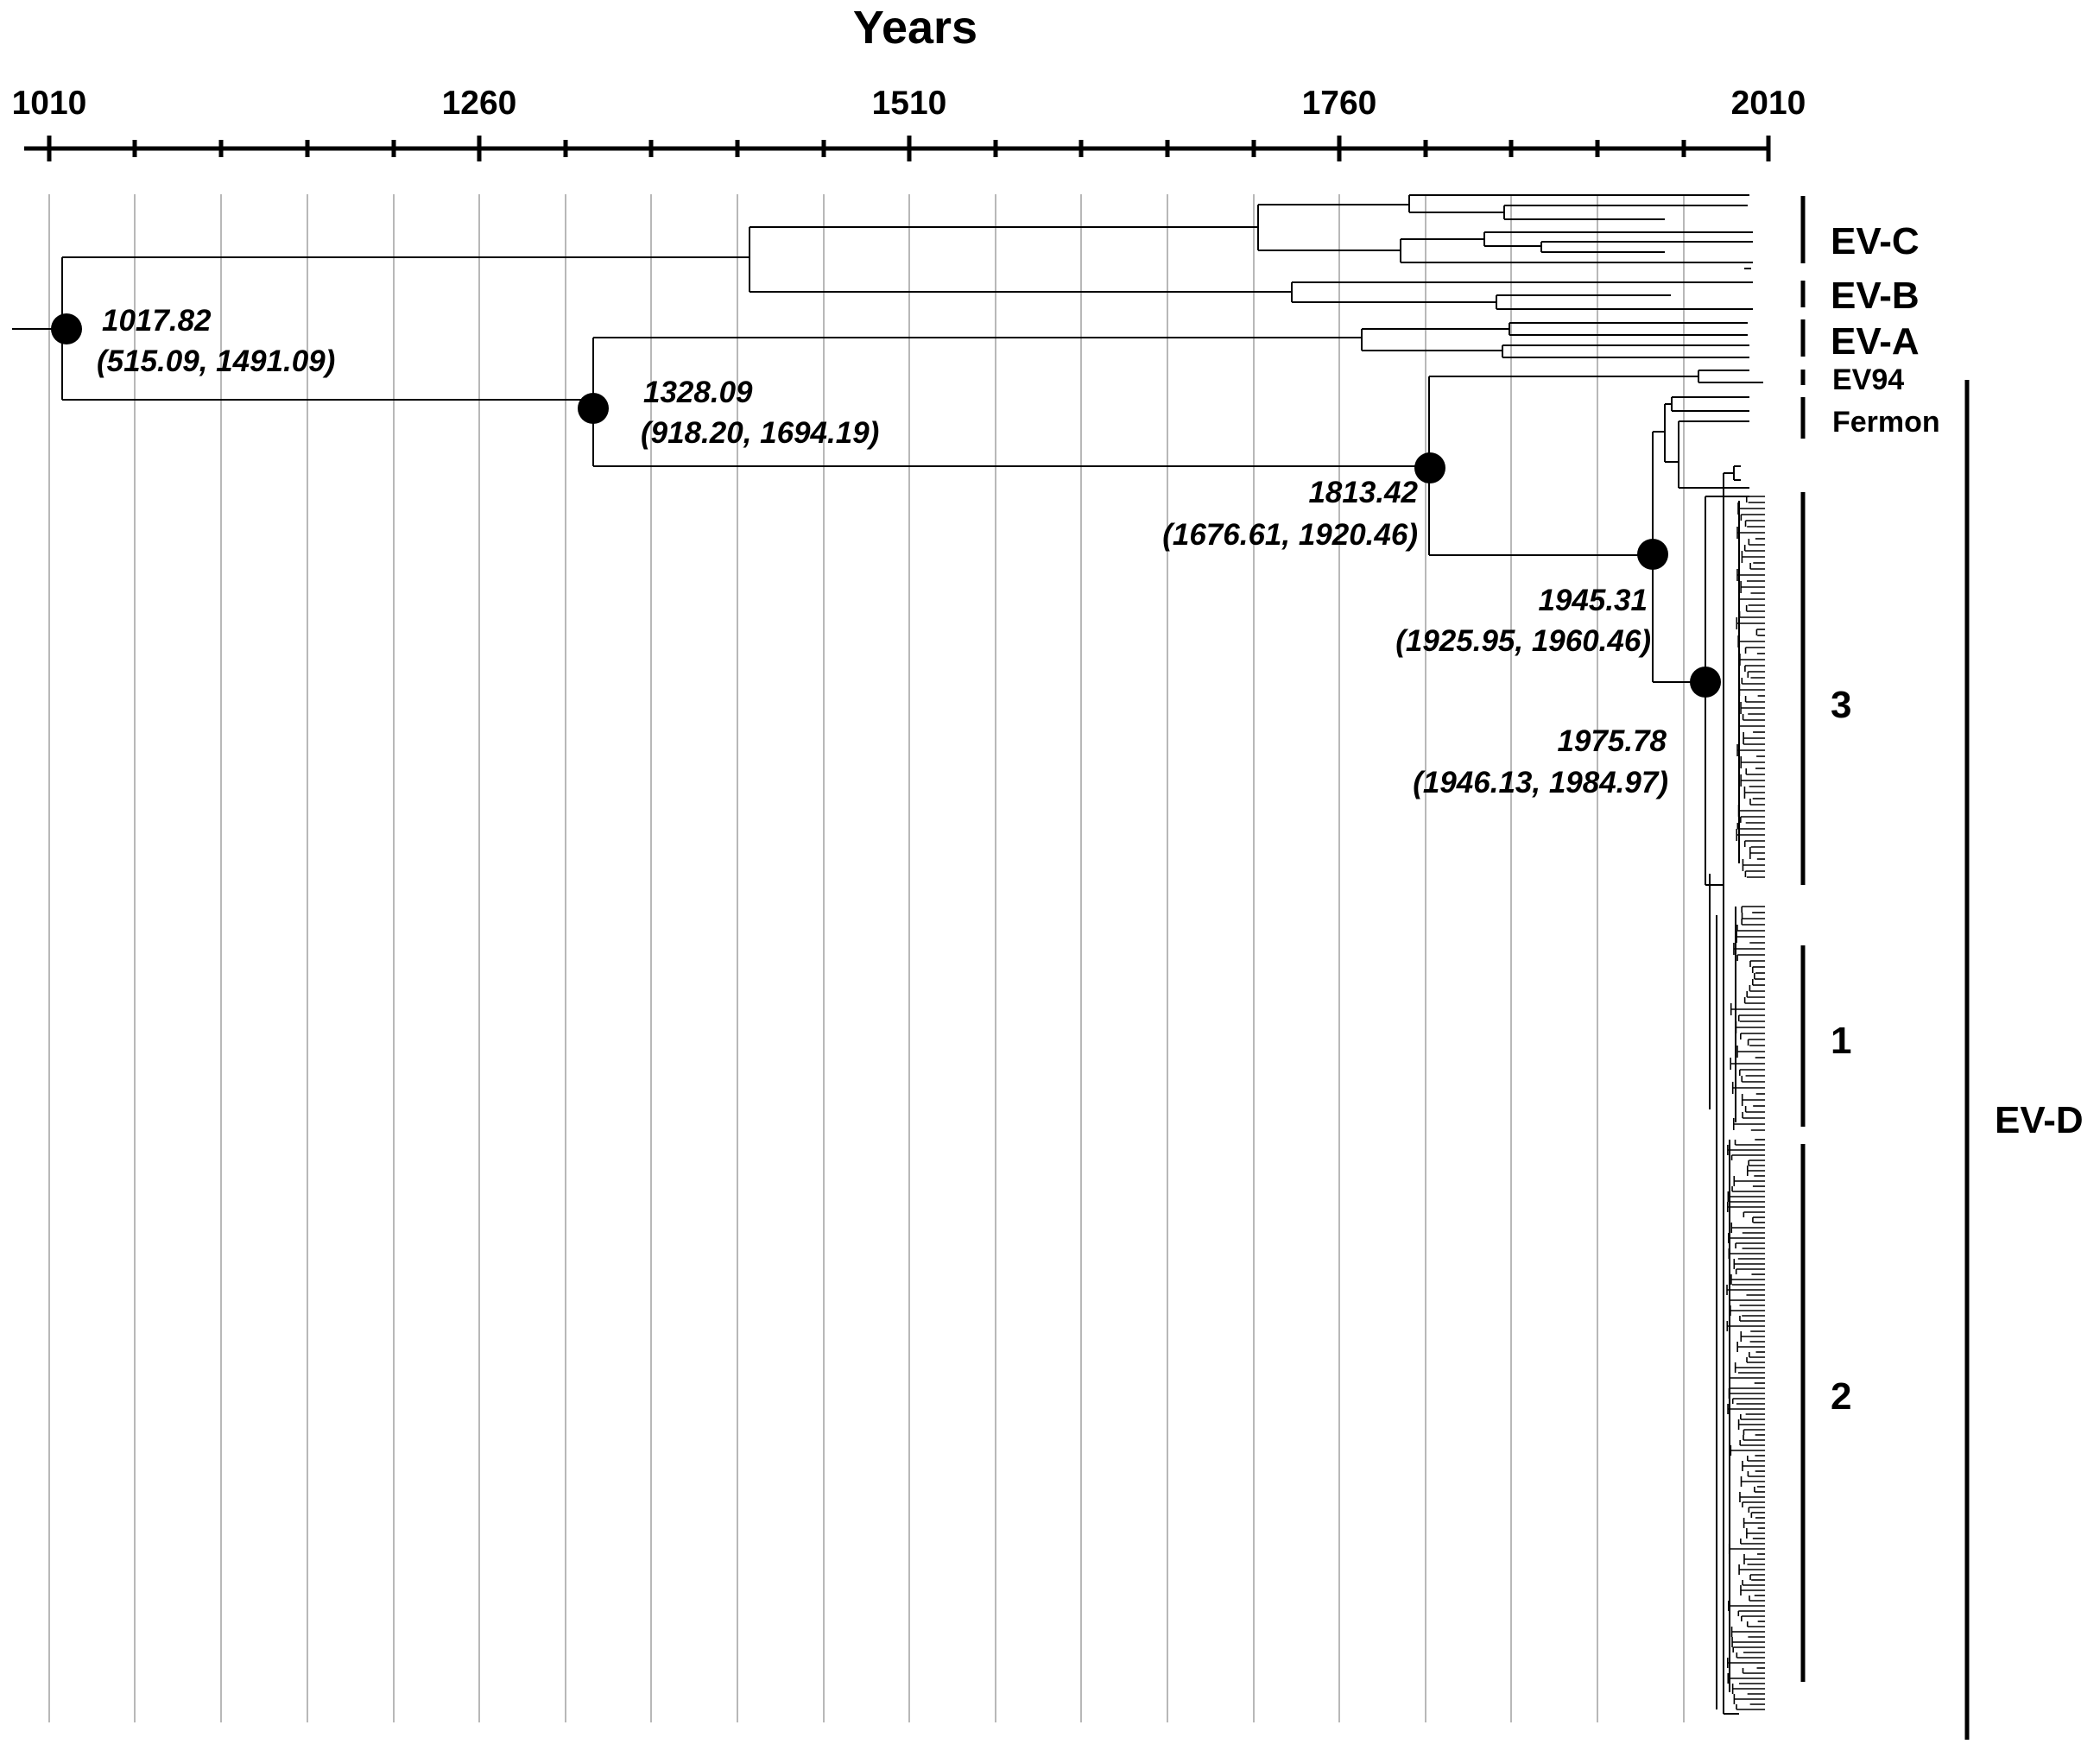  I want to click on node-age-1813: 1813.42, so click(1363, 493).